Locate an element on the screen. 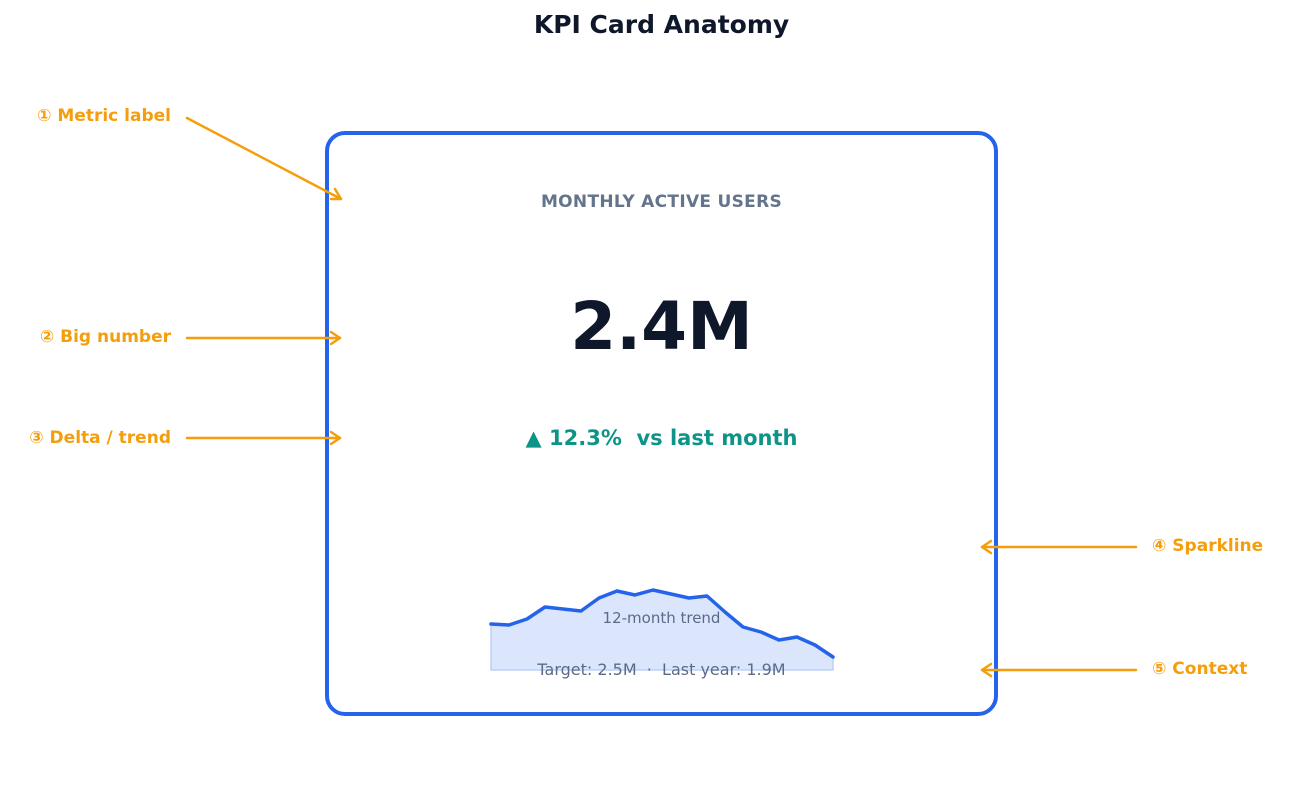  arrow-right-icon is located at coordinates (264, 158).